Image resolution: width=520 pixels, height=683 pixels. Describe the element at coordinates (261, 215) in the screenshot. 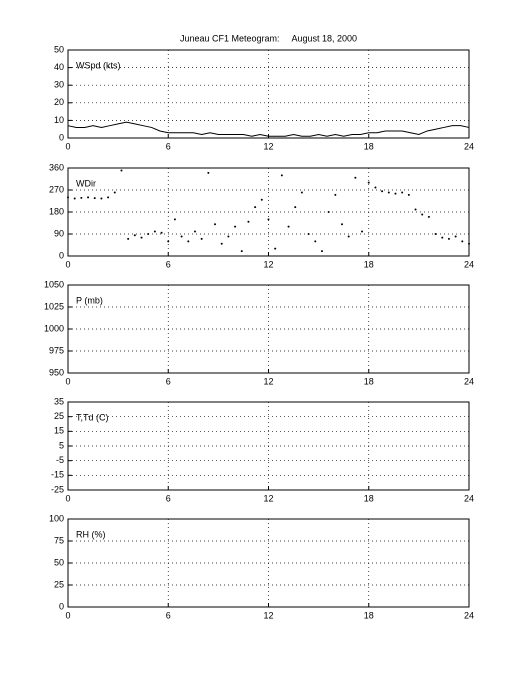

I see `panel: 0 6 12 18 24 0 90 180 270 360 WDir` at that location.